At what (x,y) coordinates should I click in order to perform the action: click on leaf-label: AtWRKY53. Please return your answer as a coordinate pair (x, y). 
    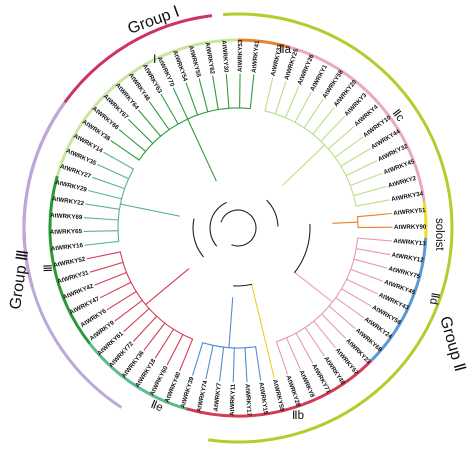
    Looking at the image, I should click on (240, 55).